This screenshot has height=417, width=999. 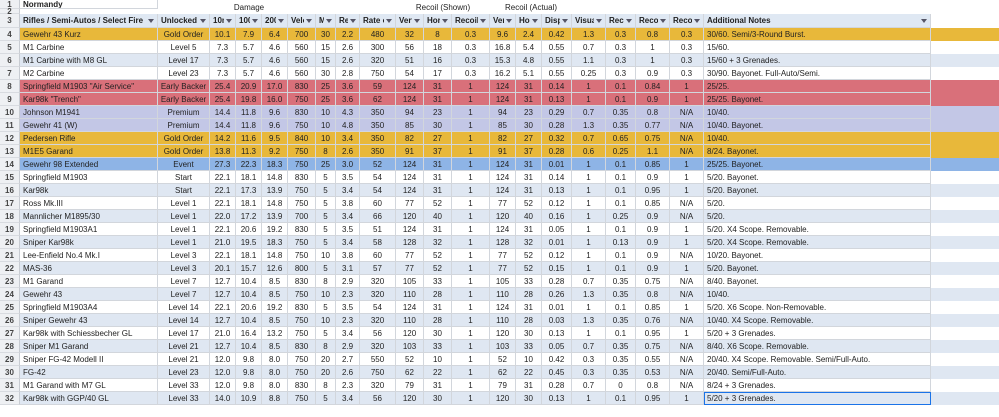 I want to click on data-cell: 17.3, so click(x=249, y=190).